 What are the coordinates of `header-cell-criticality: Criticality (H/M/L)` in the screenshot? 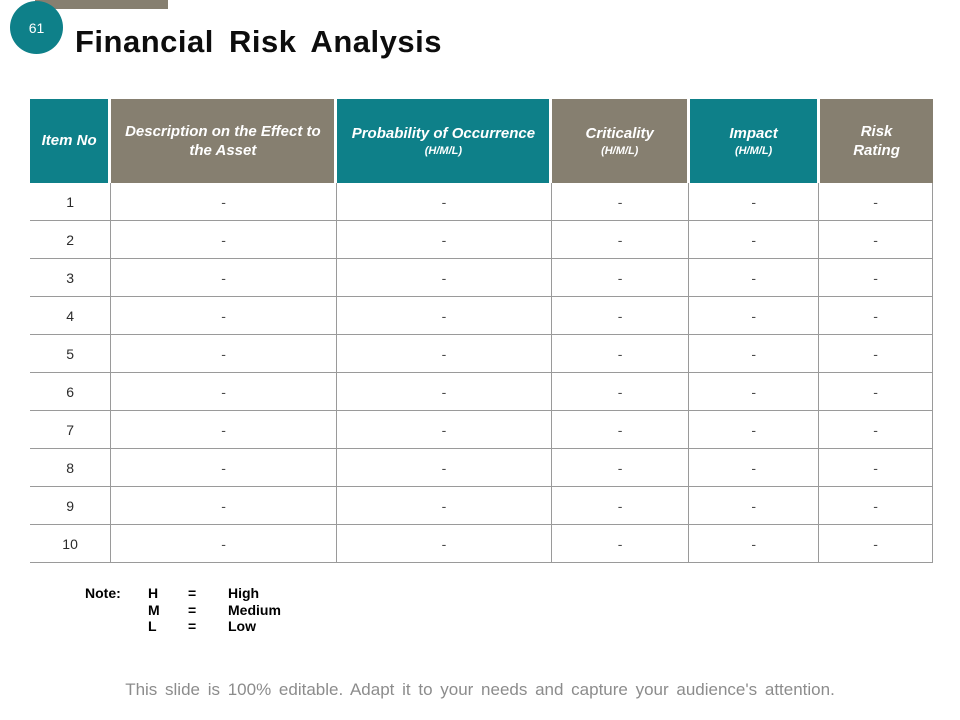 It's located at (621, 141).